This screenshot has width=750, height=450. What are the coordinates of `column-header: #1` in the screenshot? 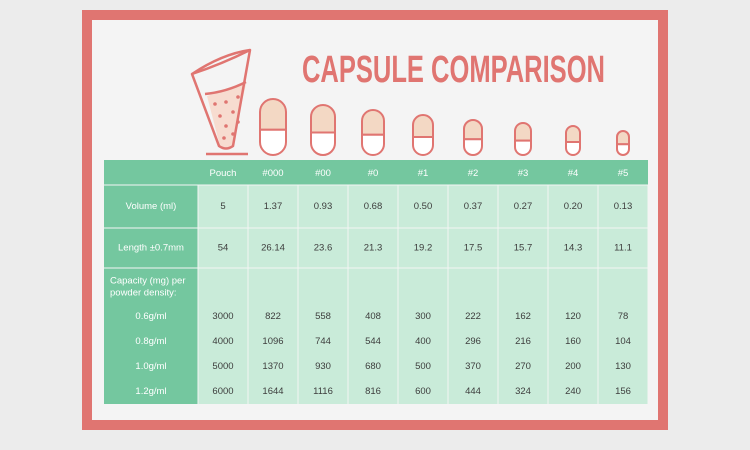 It's located at (423, 173).